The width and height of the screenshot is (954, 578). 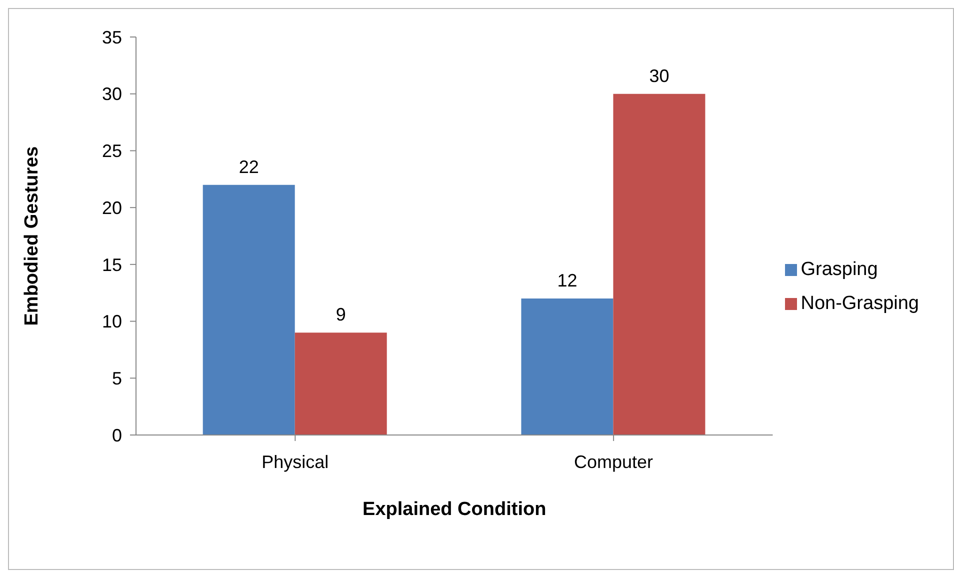 I want to click on x-tick-label: Computer, so click(x=614, y=462).